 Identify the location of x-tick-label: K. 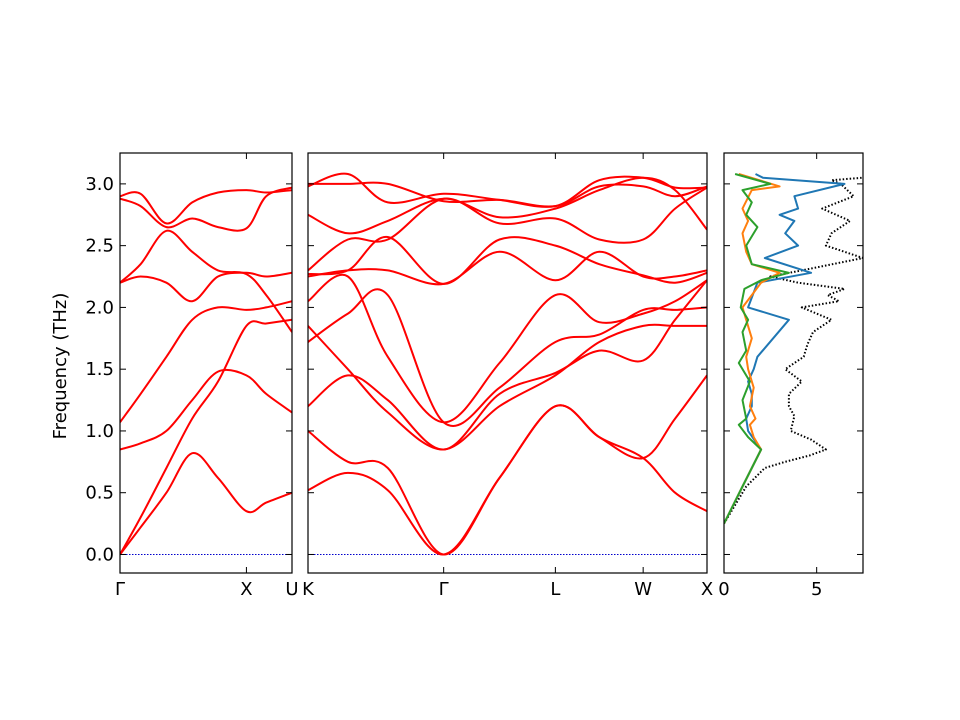
(308, 589).